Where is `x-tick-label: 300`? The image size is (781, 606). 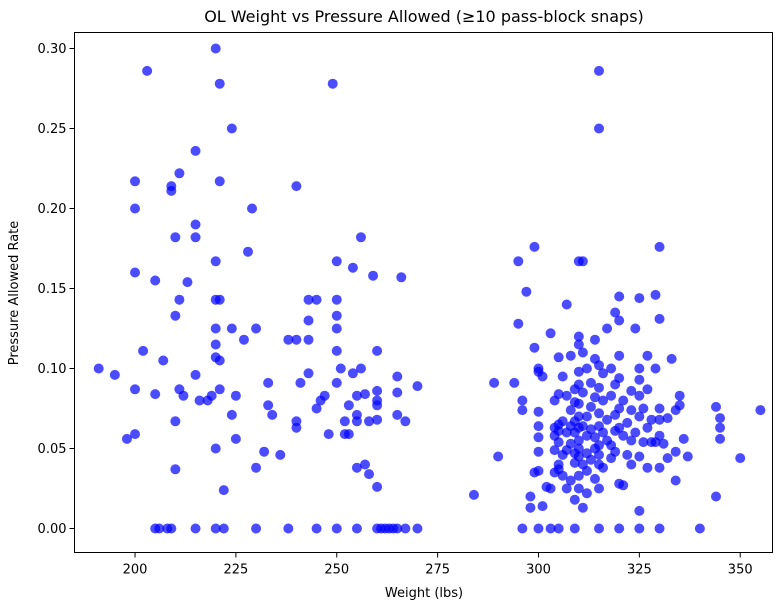 x-tick-label: 300 is located at coordinates (538, 570).